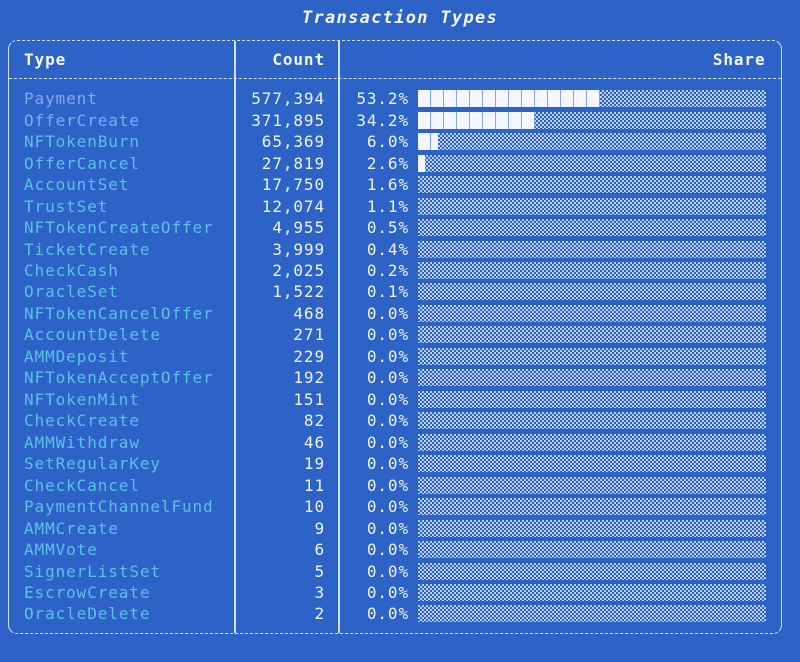 This screenshot has width=800, height=662. Describe the element at coordinates (92, 464) in the screenshot. I see `tx-type-label: SetRegularKey` at that location.